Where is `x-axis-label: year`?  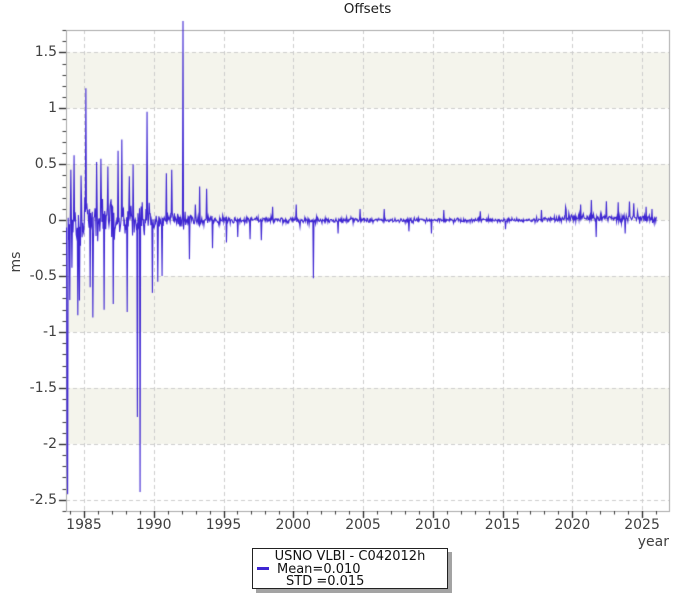
x-axis-label: year is located at coordinates (653, 542).